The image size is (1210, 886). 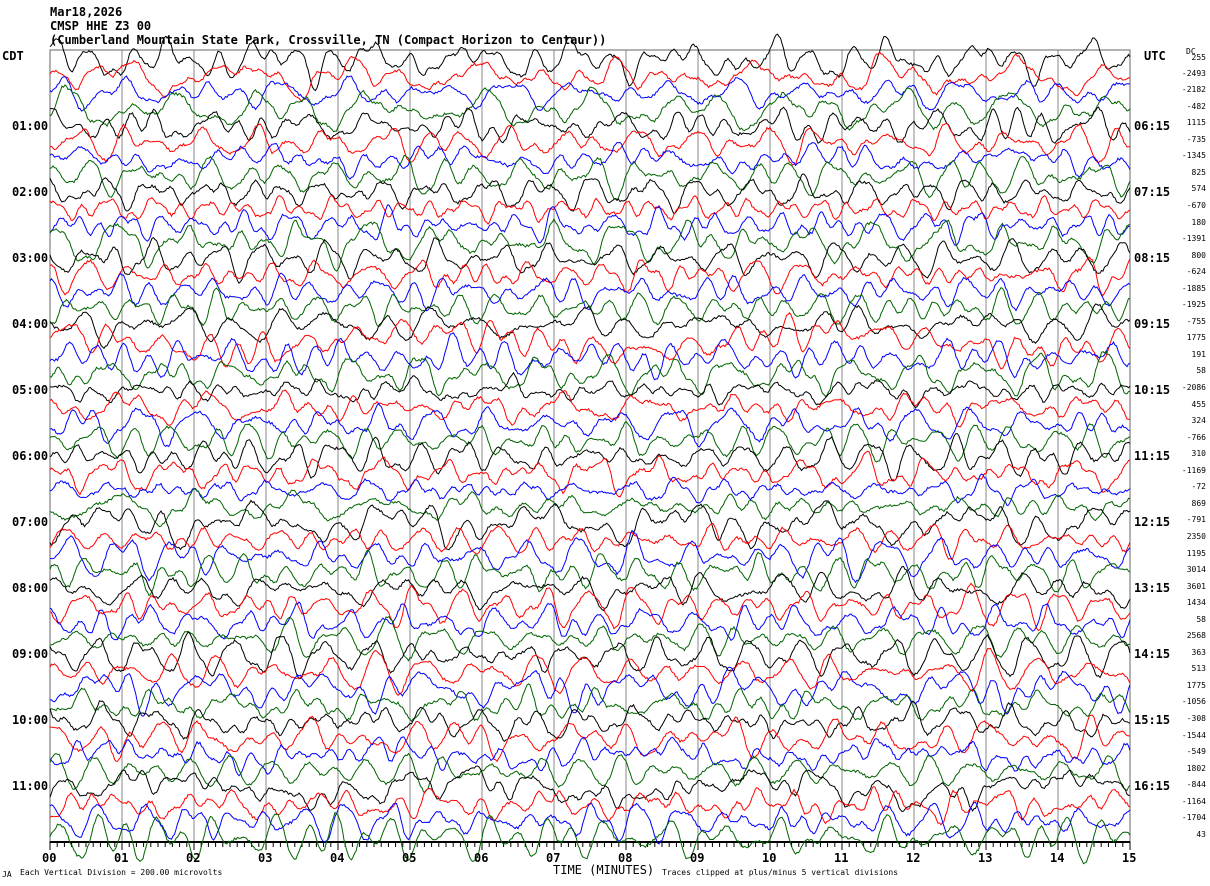 What do you see at coordinates (1198, 503) in the screenshot?
I see `dc-offset-label: 869` at bounding box center [1198, 503].